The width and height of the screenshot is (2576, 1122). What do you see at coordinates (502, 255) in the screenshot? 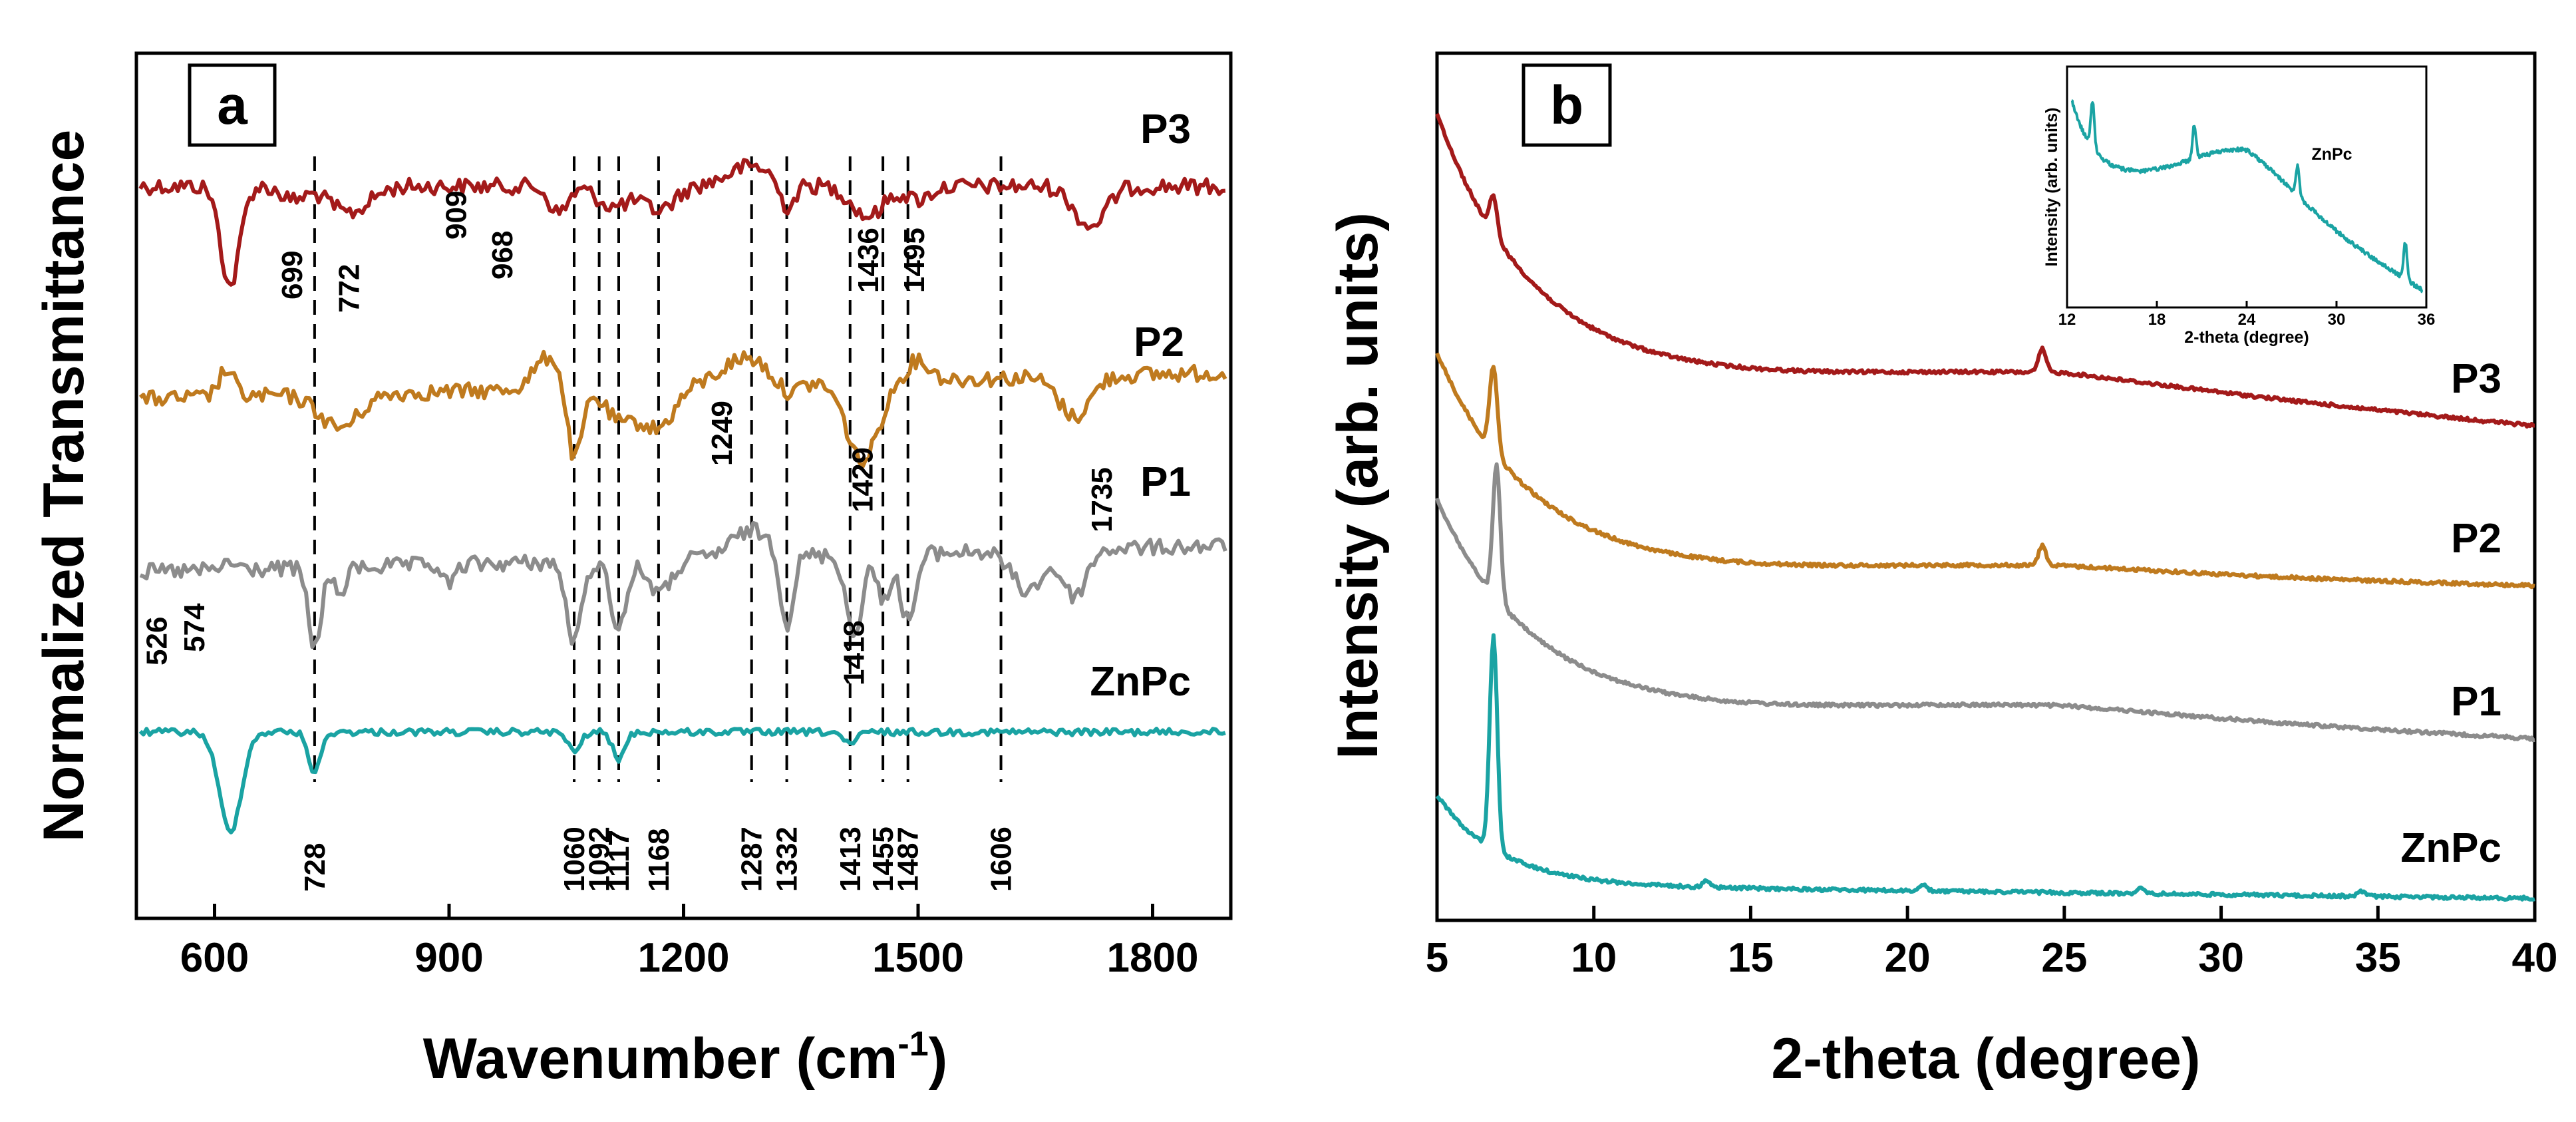
I see `peak-annotation-968: 968` at bounding box center [502, 255].